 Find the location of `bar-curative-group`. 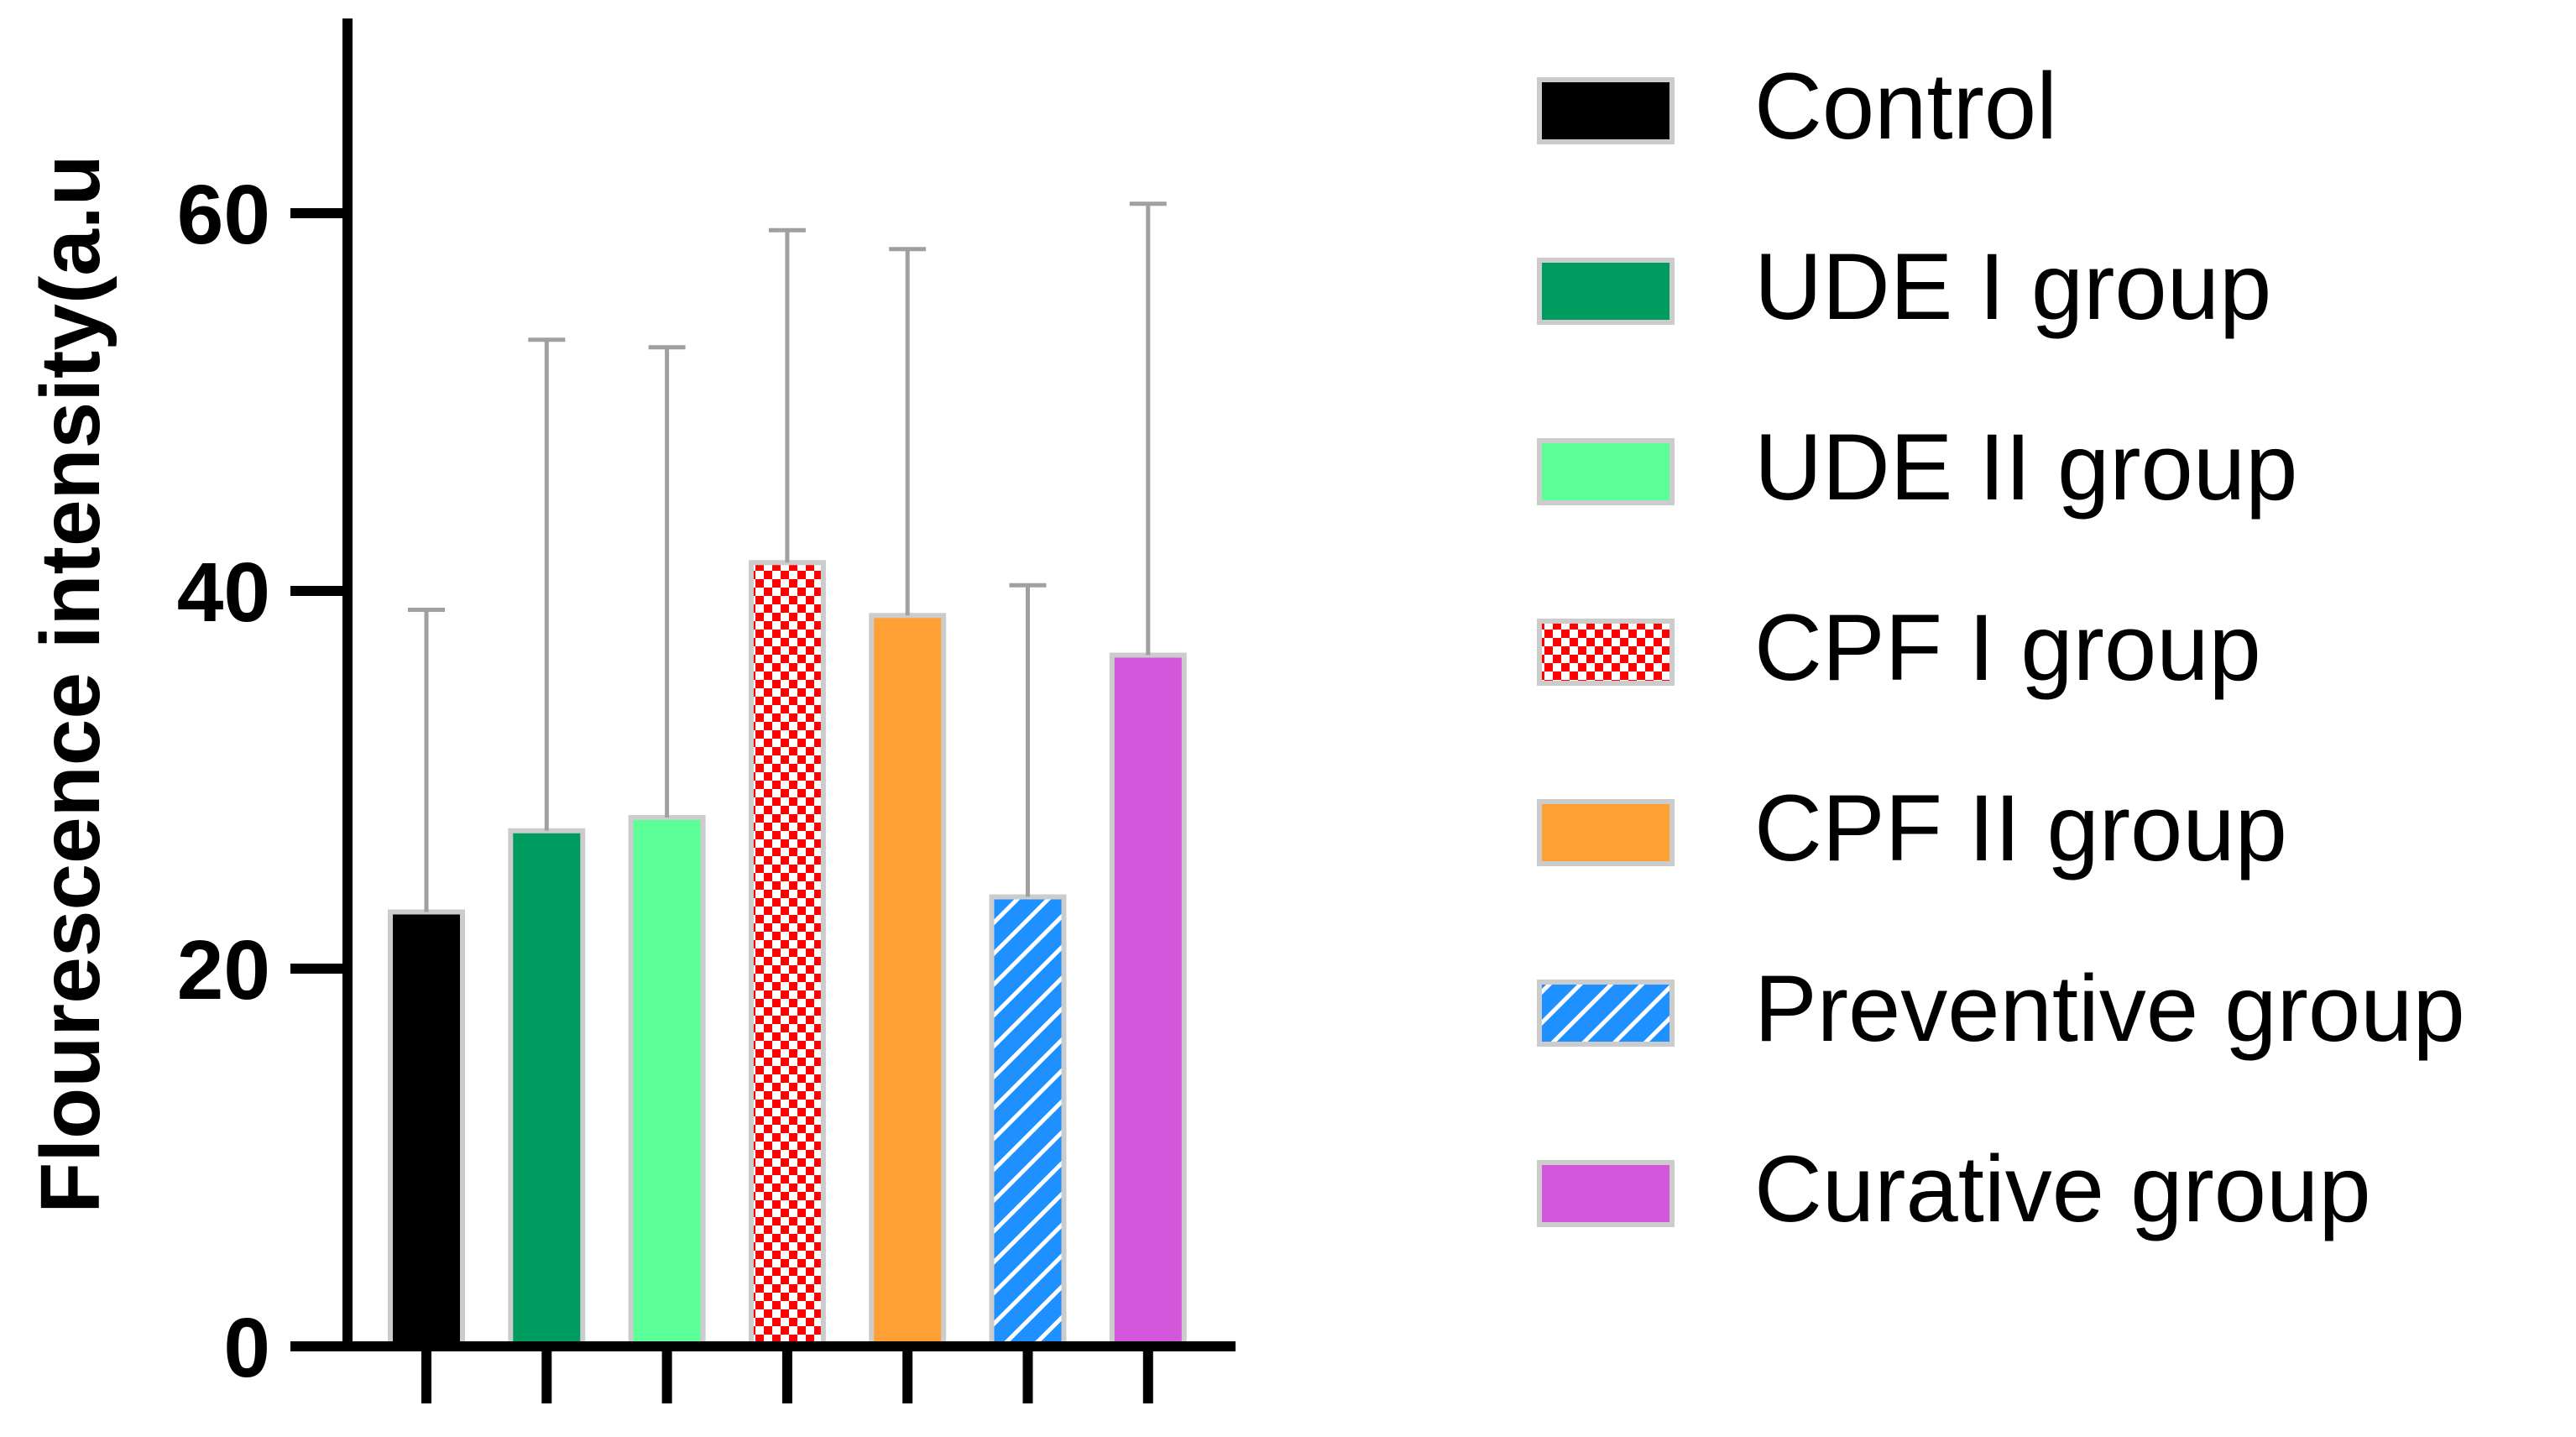

bar-curative-group is located at coordinates (1148, 1000).